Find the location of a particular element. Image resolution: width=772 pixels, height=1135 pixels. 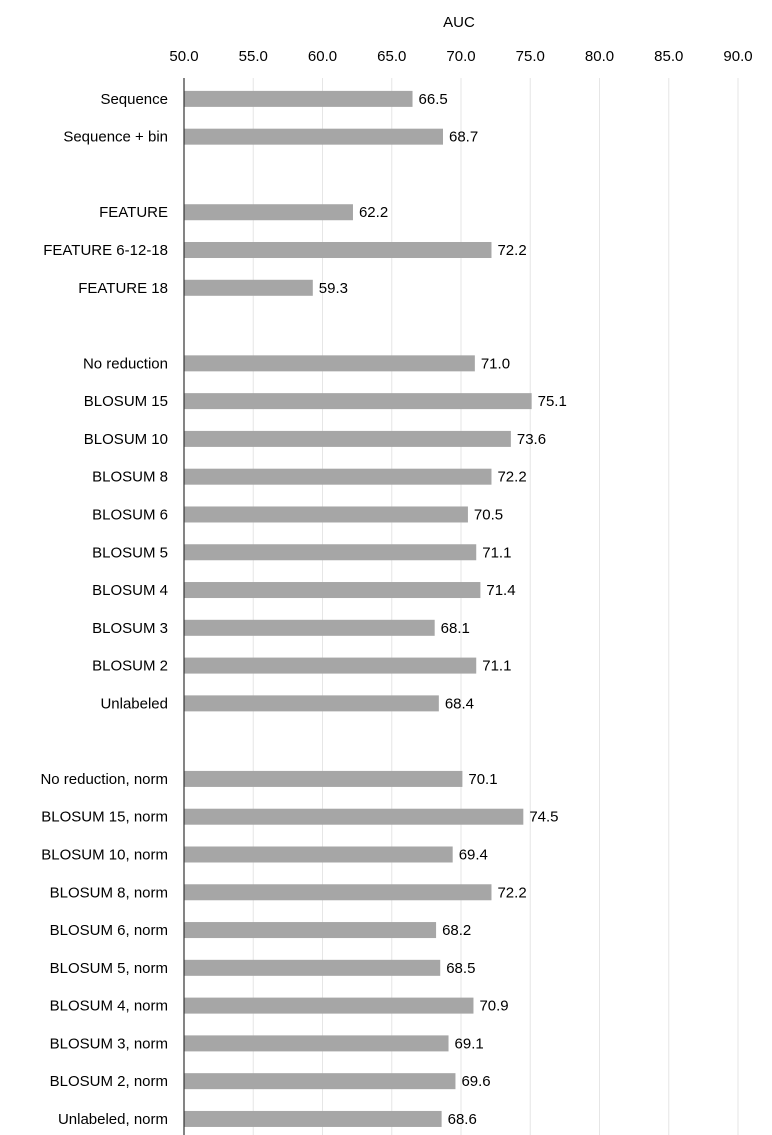

category-label: Unlabeled, norm is located at coordinates (113, 1119).